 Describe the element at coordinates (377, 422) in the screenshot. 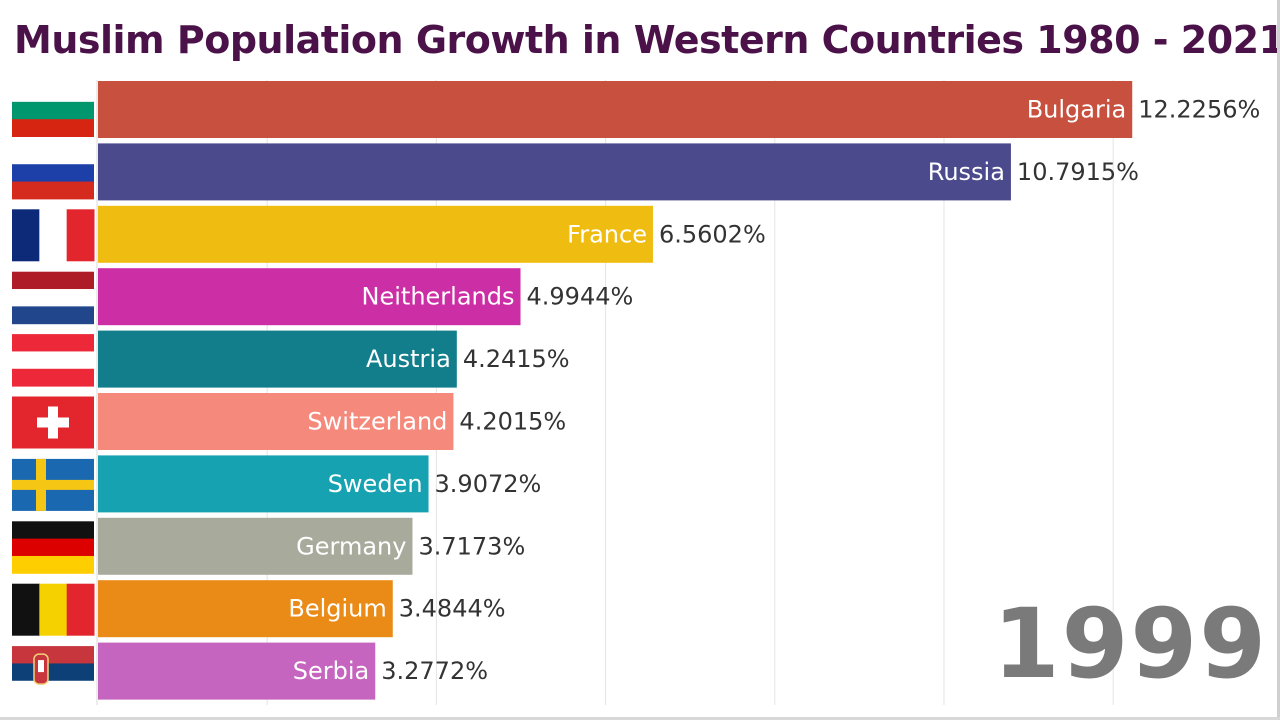

I see `bar-label: Switzerland` at that location.